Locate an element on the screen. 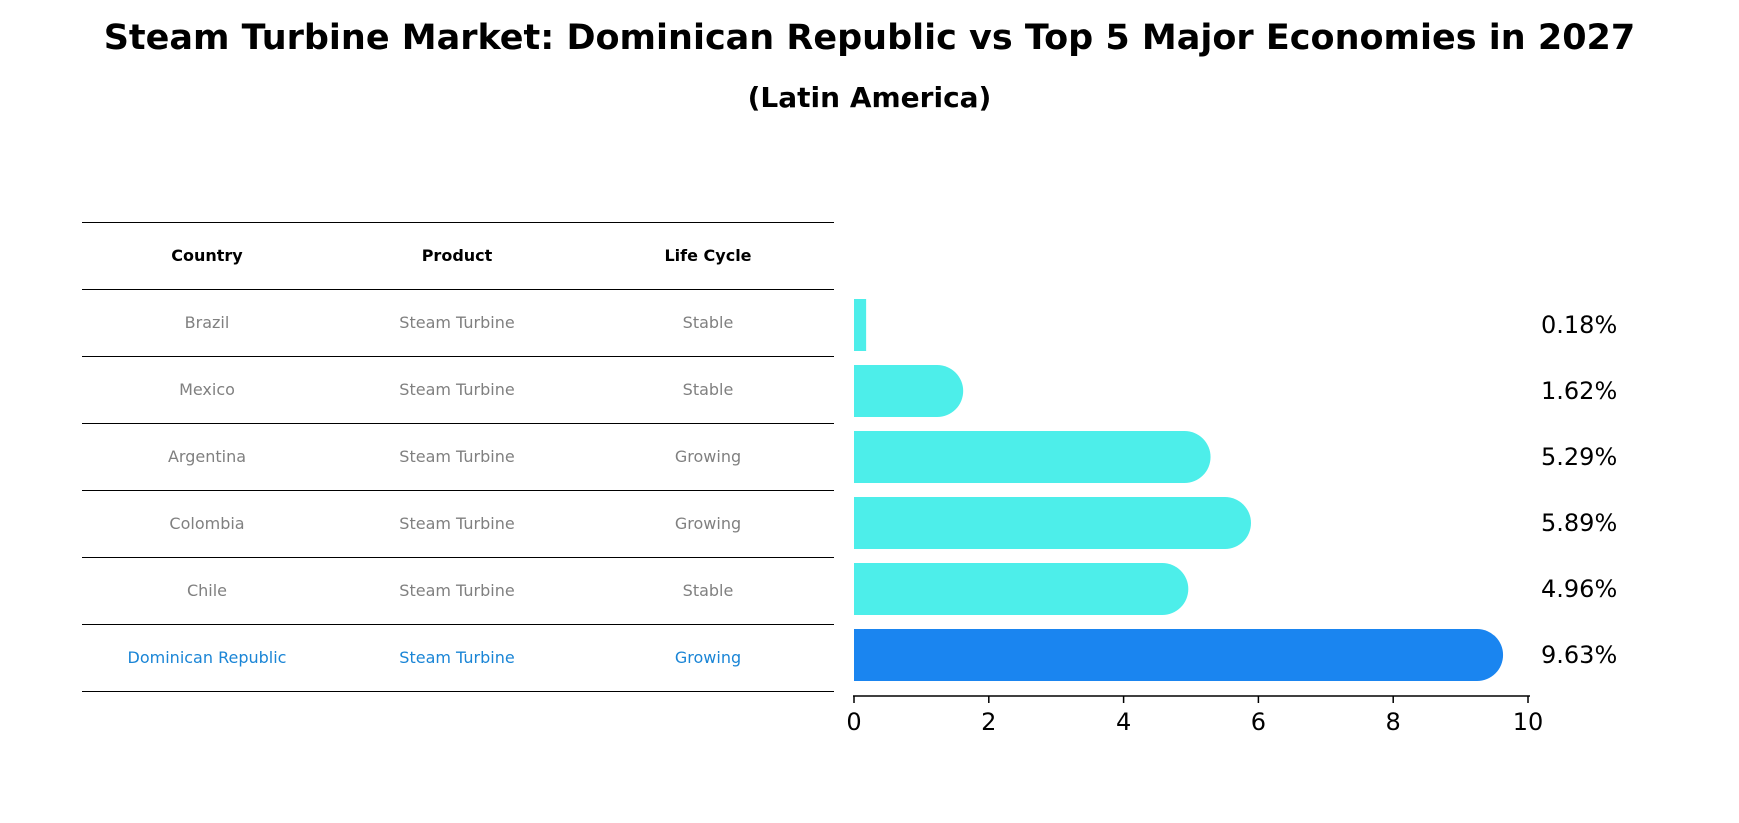 The height and width of the screenshot is (823, 1739). x-tick-label: 6 is located at coordinates (1258, 722).